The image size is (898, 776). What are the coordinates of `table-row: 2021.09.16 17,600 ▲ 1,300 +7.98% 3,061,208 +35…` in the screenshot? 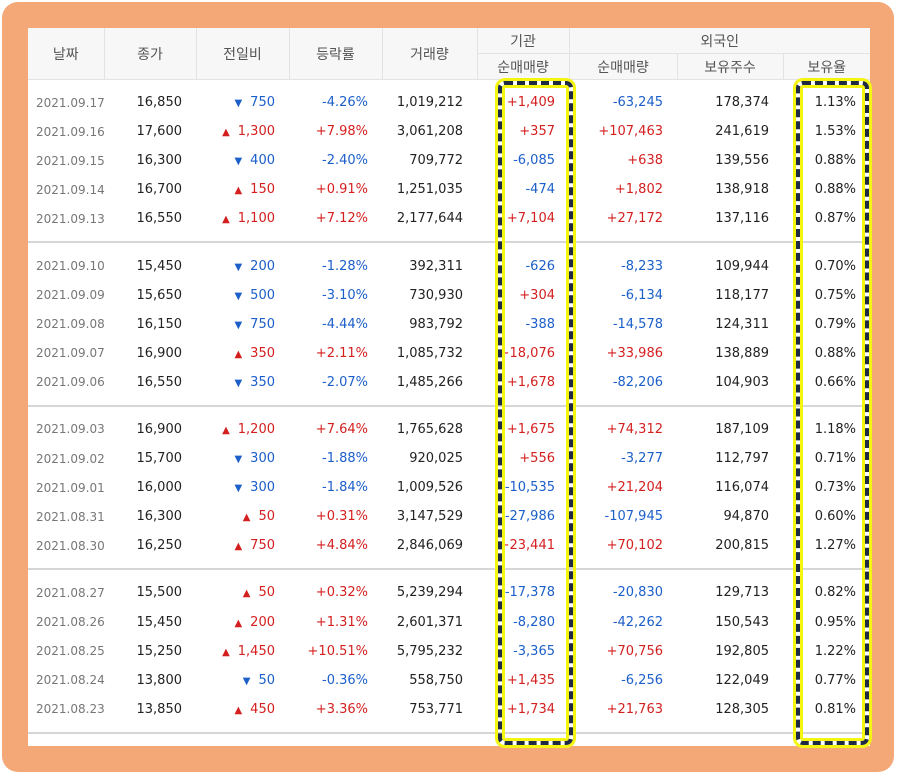 It's located at (449, 131).